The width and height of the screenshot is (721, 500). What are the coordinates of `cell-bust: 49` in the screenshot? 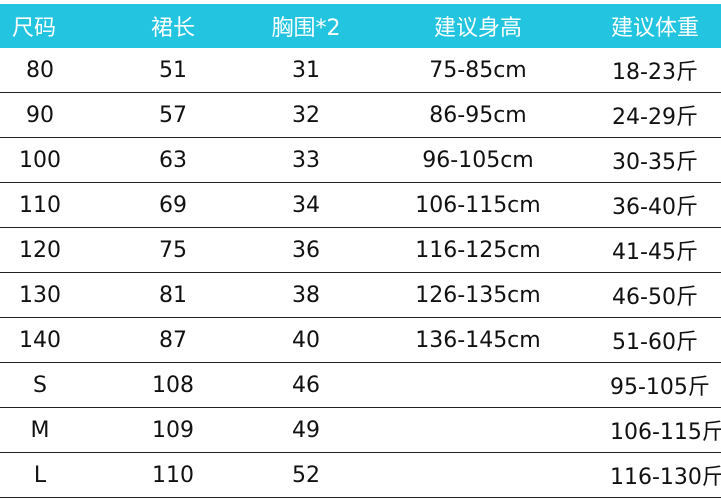 It's located at (306, 430).